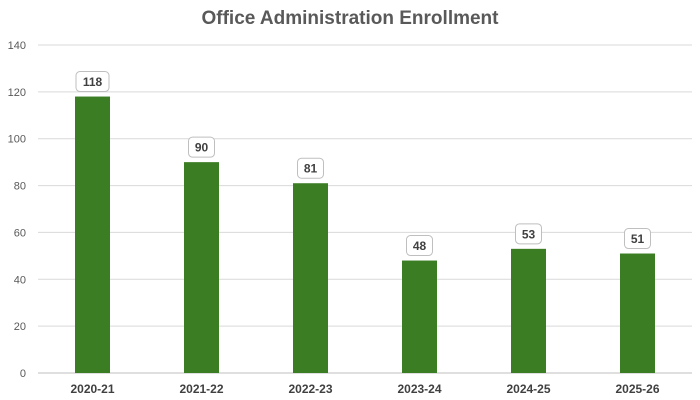  What do you see at coordinates (20, 187) in the screenshot?
I see `y-tick-label: 80` at bounding box center [20, 187].